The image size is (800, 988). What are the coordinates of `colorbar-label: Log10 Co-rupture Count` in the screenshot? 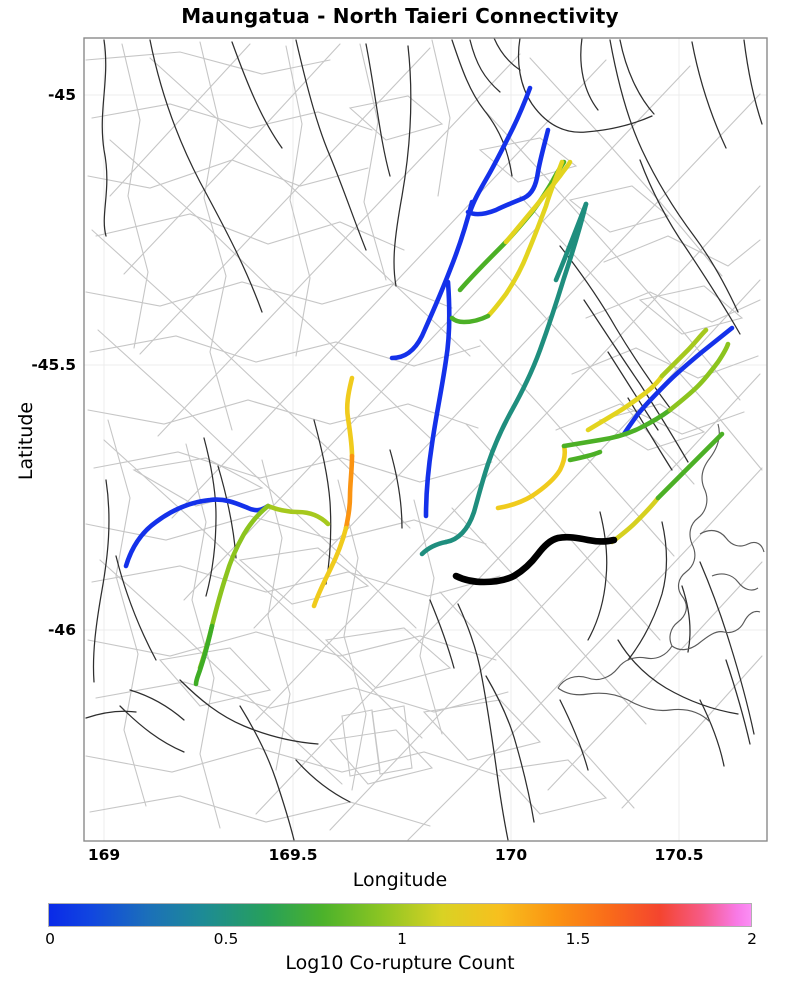 It's located at (400, 963).